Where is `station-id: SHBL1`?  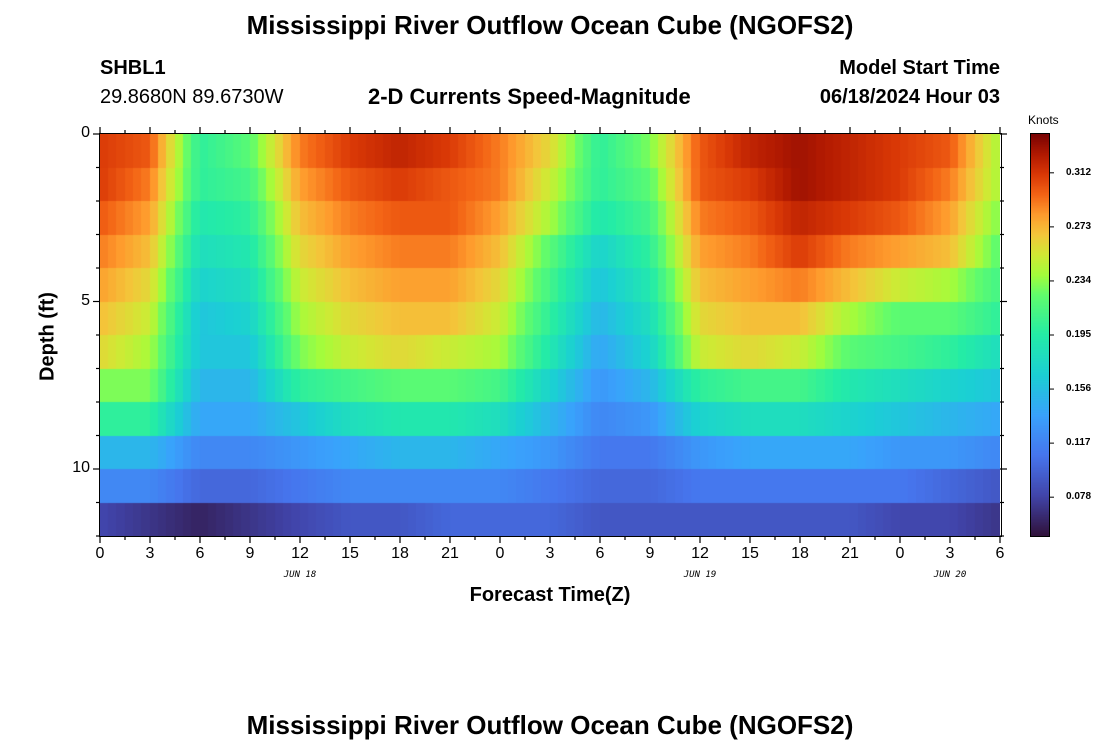 station-id: SHBL1 is located at coordinates (133, 68).